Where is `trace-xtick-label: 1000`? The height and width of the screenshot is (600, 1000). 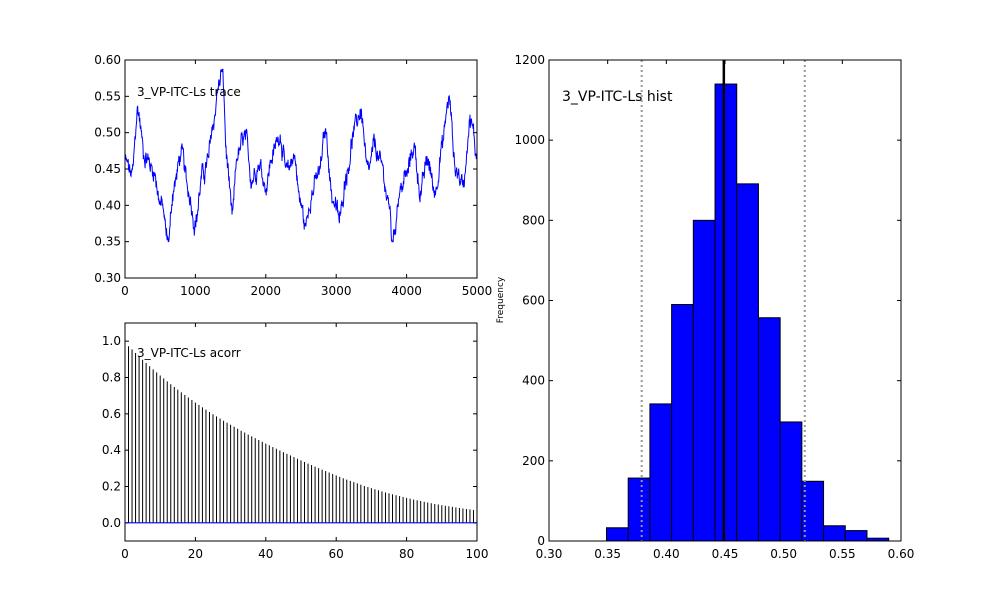
trace-xtick-label: 1000 is located at coordinates (195, 291).